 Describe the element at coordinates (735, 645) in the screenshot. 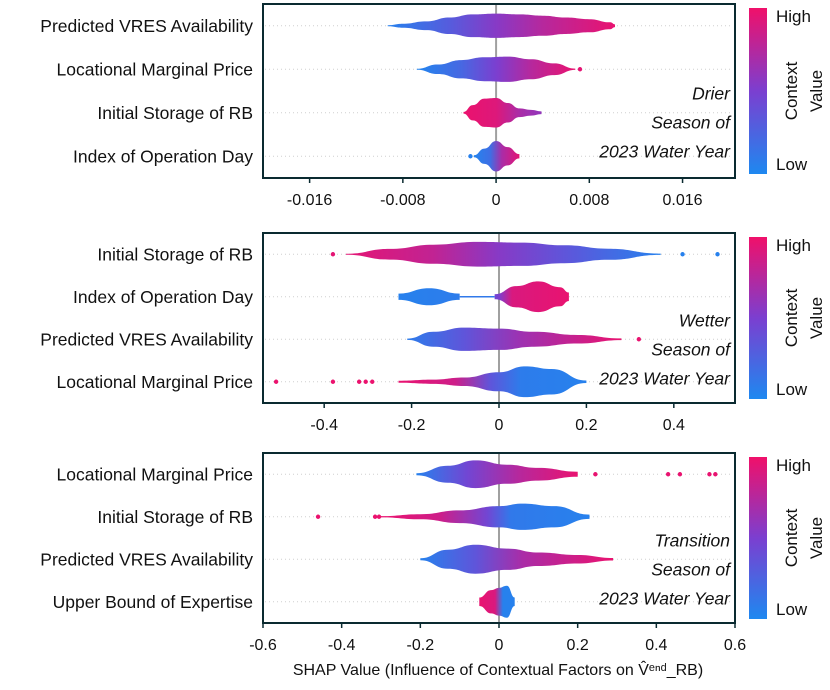

I see `x-tick-label: 0.6` at that location.